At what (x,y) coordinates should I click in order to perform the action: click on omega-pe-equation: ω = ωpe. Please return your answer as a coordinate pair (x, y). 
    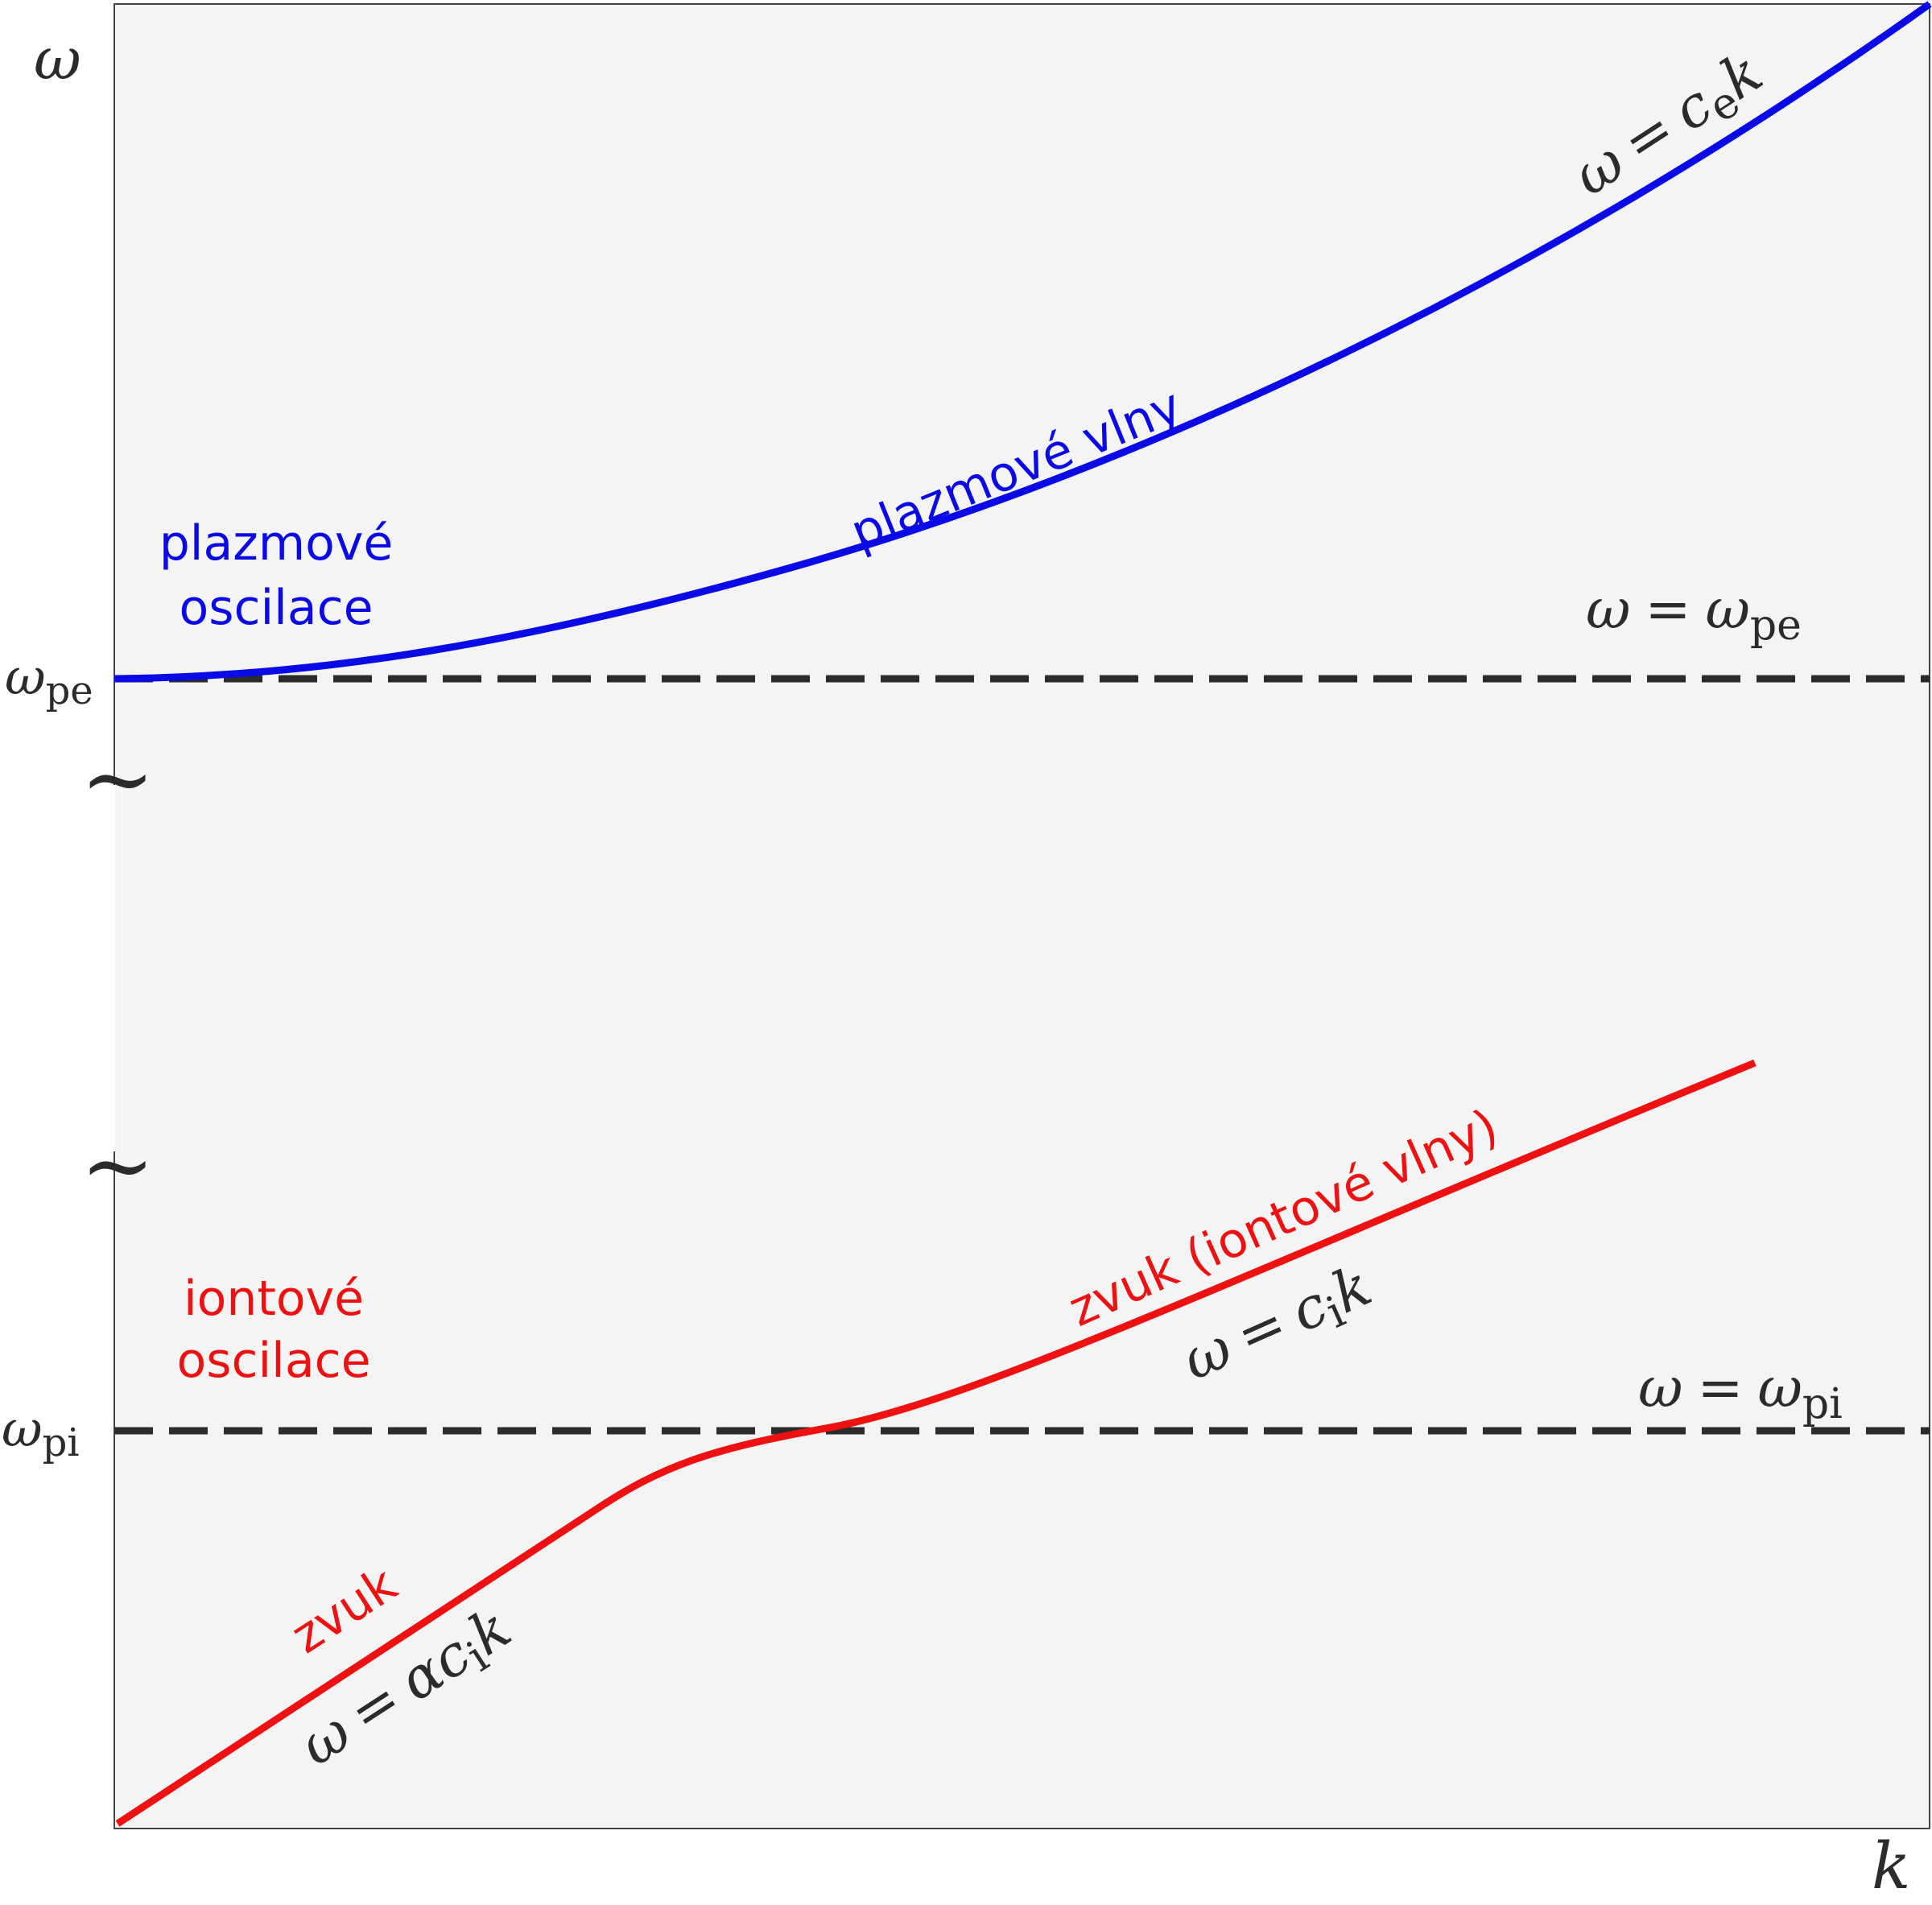
    Looking at the image, I should click on (1694, 614).